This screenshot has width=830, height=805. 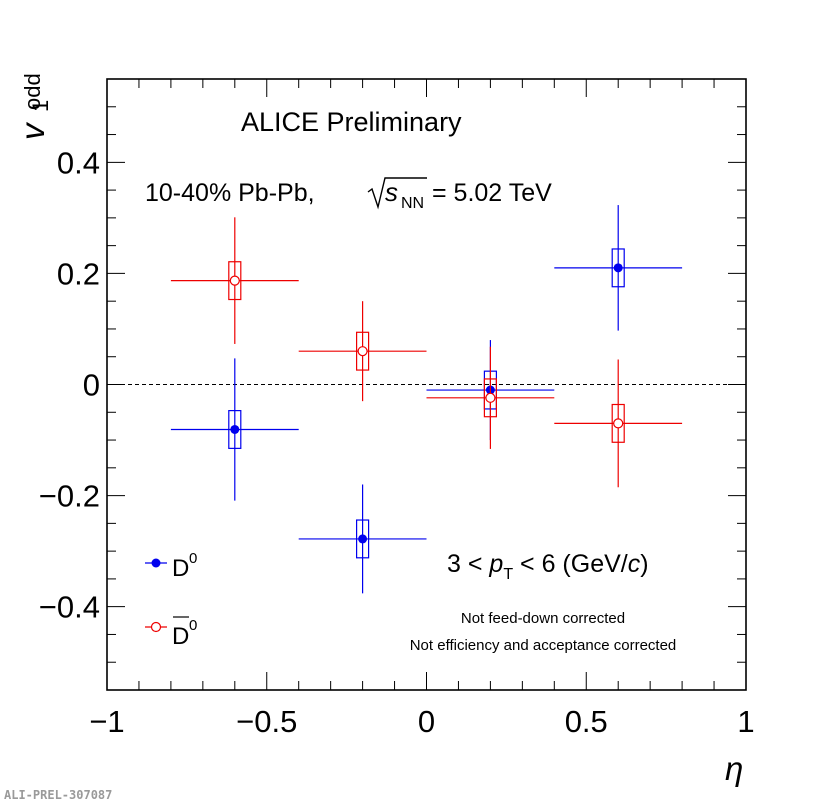 What do you see at coordinates (351, 122) in the screenshot?
I see `chart-title: ALICE Preliminary` at bounding box center [351, 122].